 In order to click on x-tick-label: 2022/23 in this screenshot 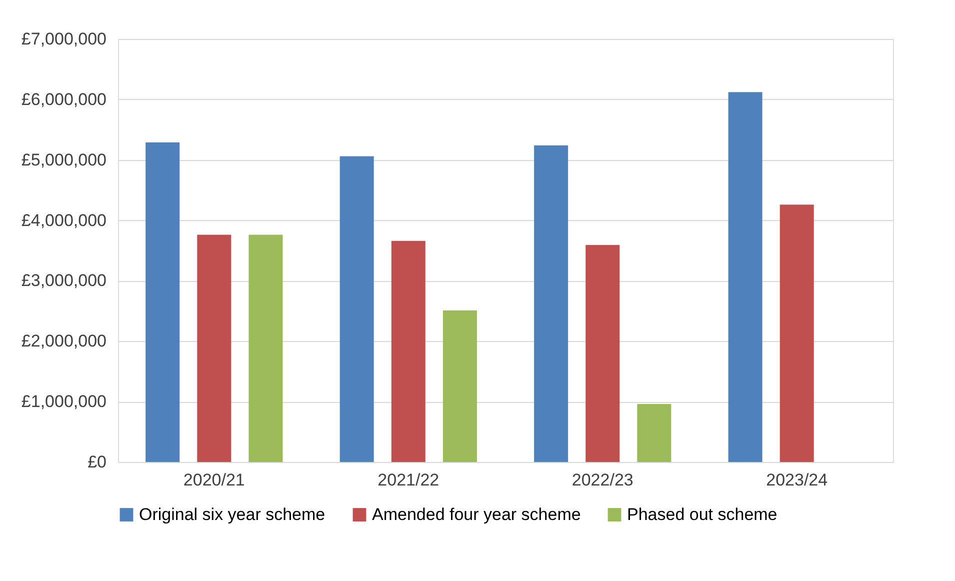, I will do `click(603, 480)`.